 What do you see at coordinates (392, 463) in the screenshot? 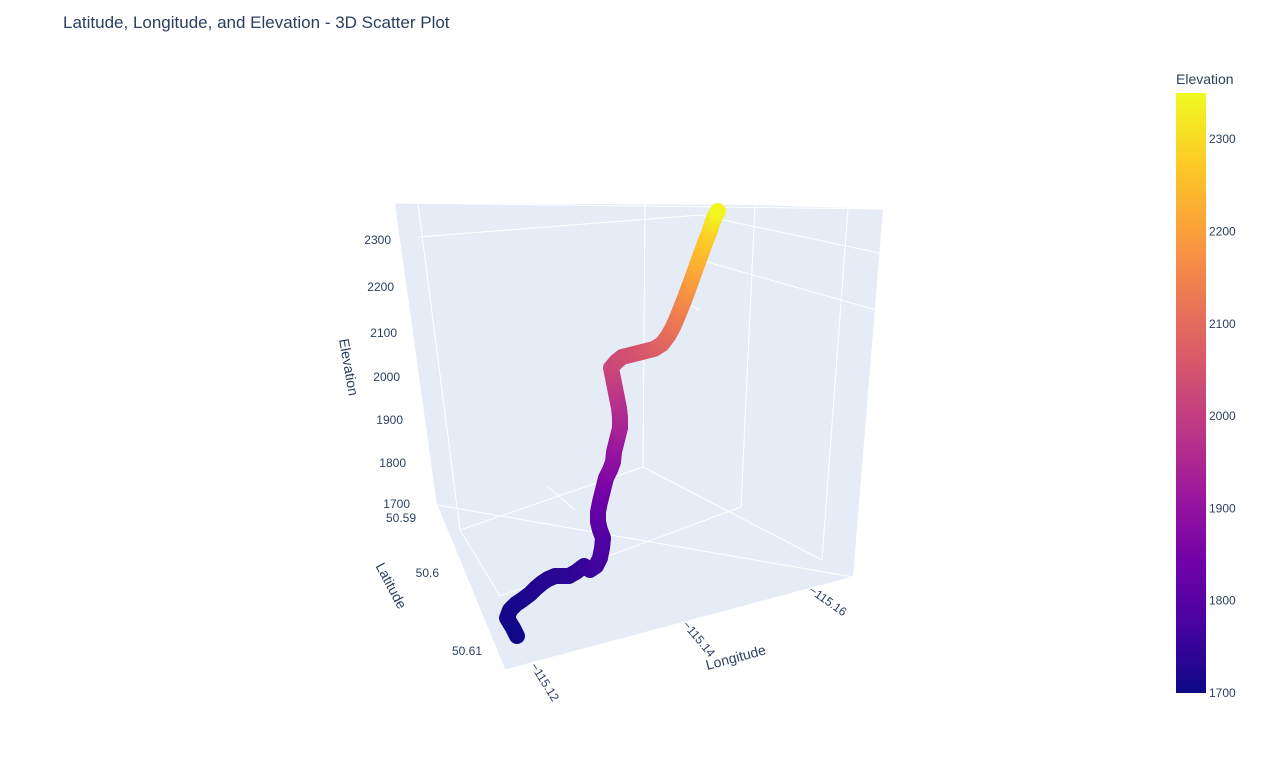
I see `z-tick-label: 1800` at bounding box center [392, 463].